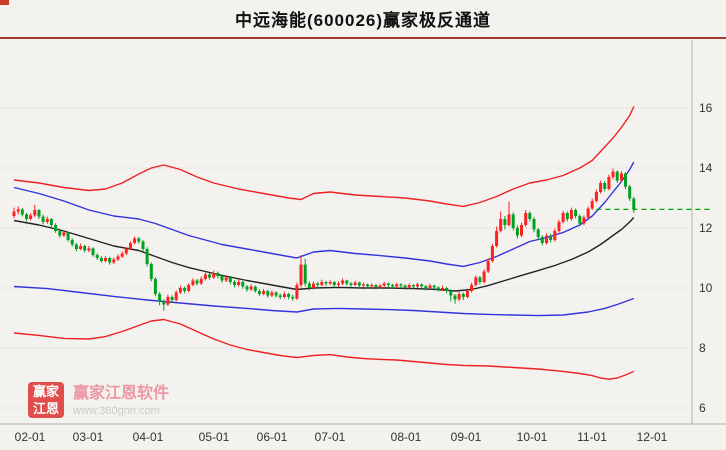 This screenshot has width=726, height=450. Describe the element at coordinates (702, 348) in the screenshot. I see `y-tick-label: 8` at that location.